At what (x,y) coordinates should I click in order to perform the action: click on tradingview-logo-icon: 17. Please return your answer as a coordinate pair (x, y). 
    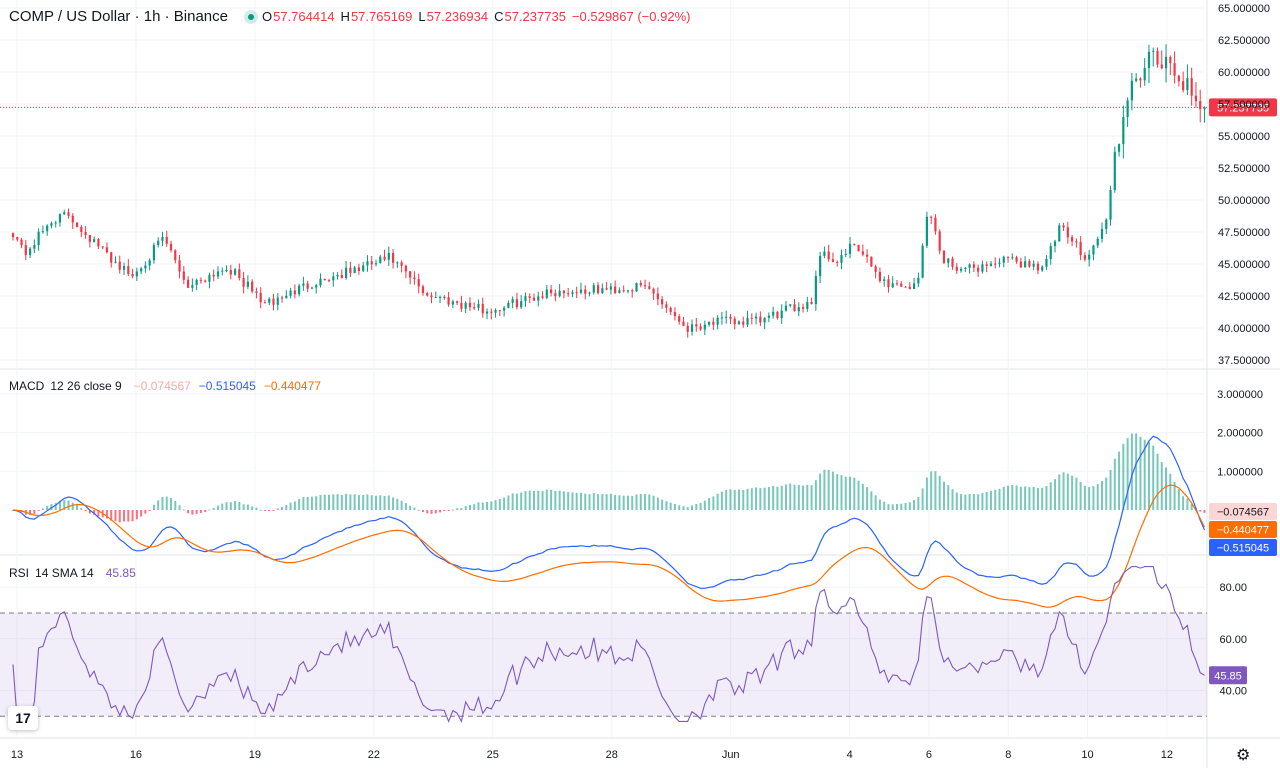
    Looking at the image, I should click on (23, 718).